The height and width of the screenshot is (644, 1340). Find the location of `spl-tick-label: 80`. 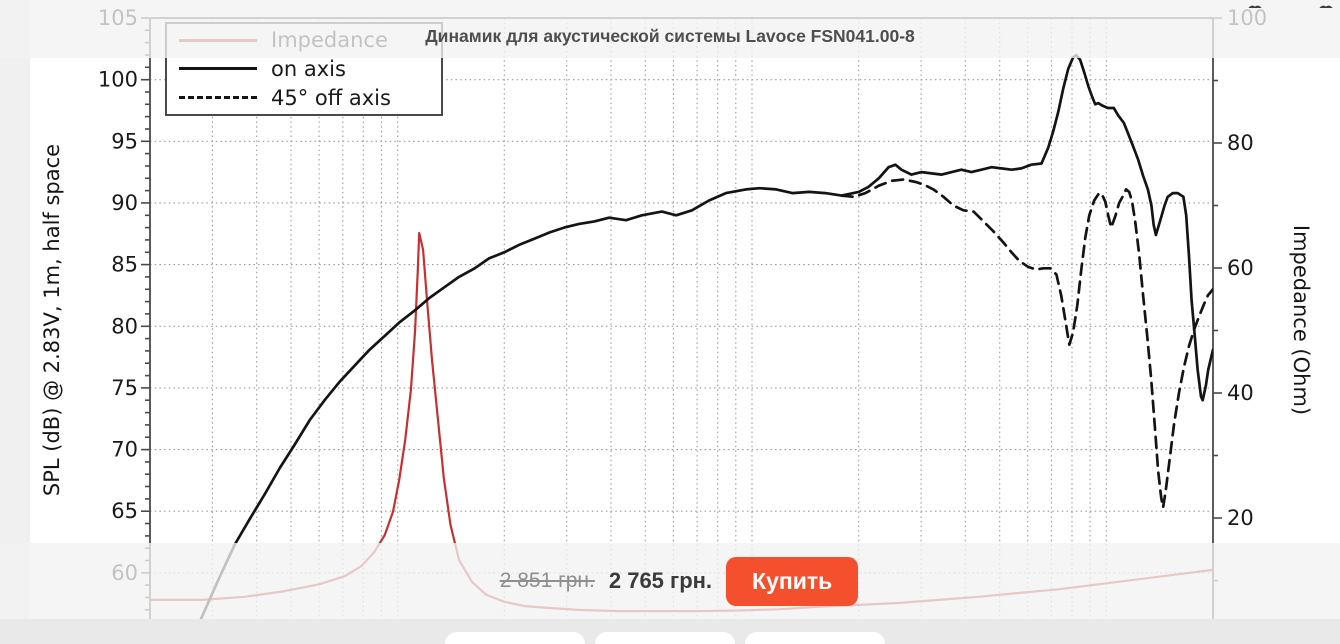

spl-tick-label: 80 is located at coordinates (124, 326).